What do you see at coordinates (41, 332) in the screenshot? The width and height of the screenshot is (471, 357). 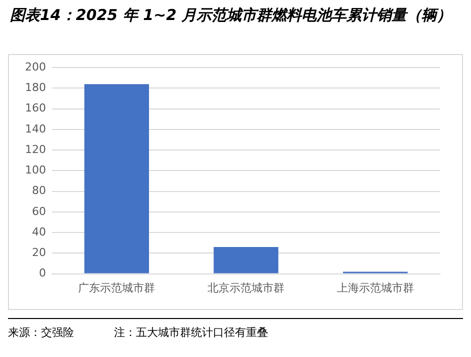 I see `source-note: 来源：交强险` at bounding box center [41, 332].